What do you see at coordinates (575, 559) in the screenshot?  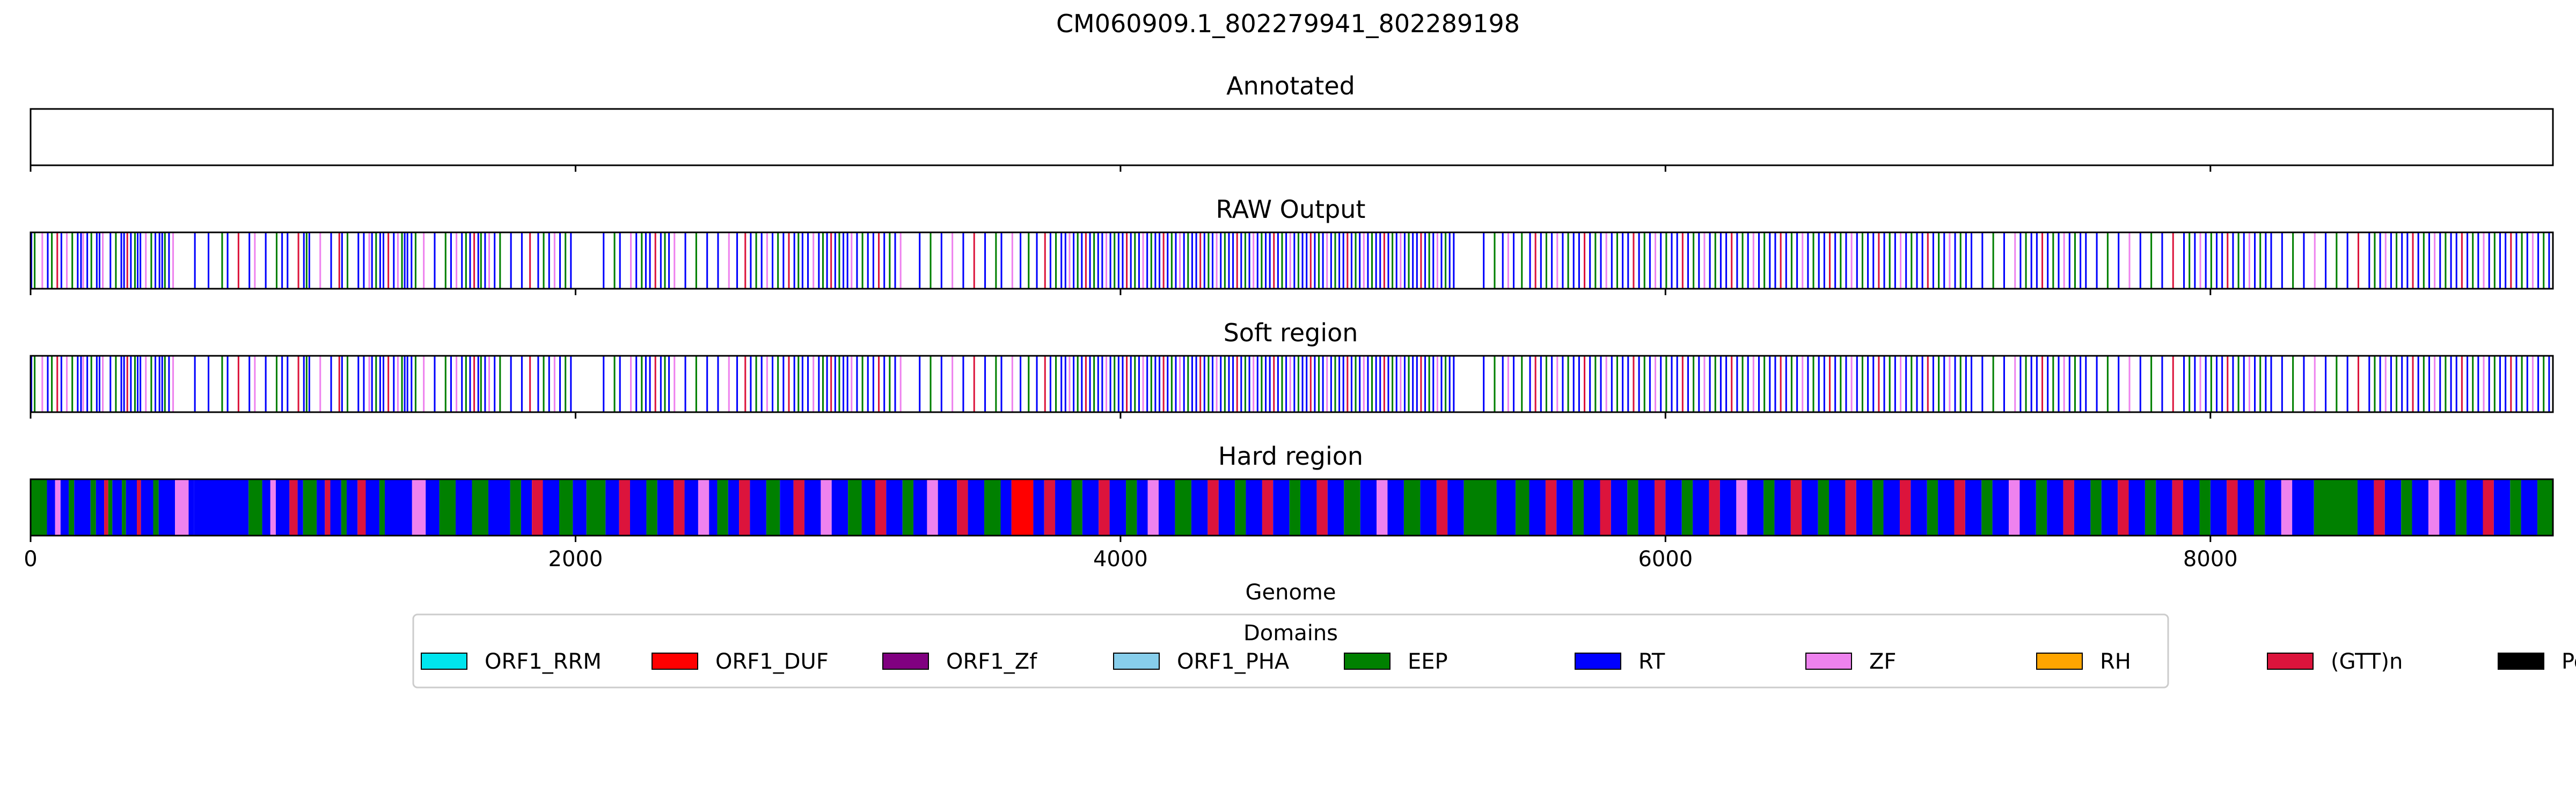 I see `x-tick-label: 2000` at bounding box center [575, 559].